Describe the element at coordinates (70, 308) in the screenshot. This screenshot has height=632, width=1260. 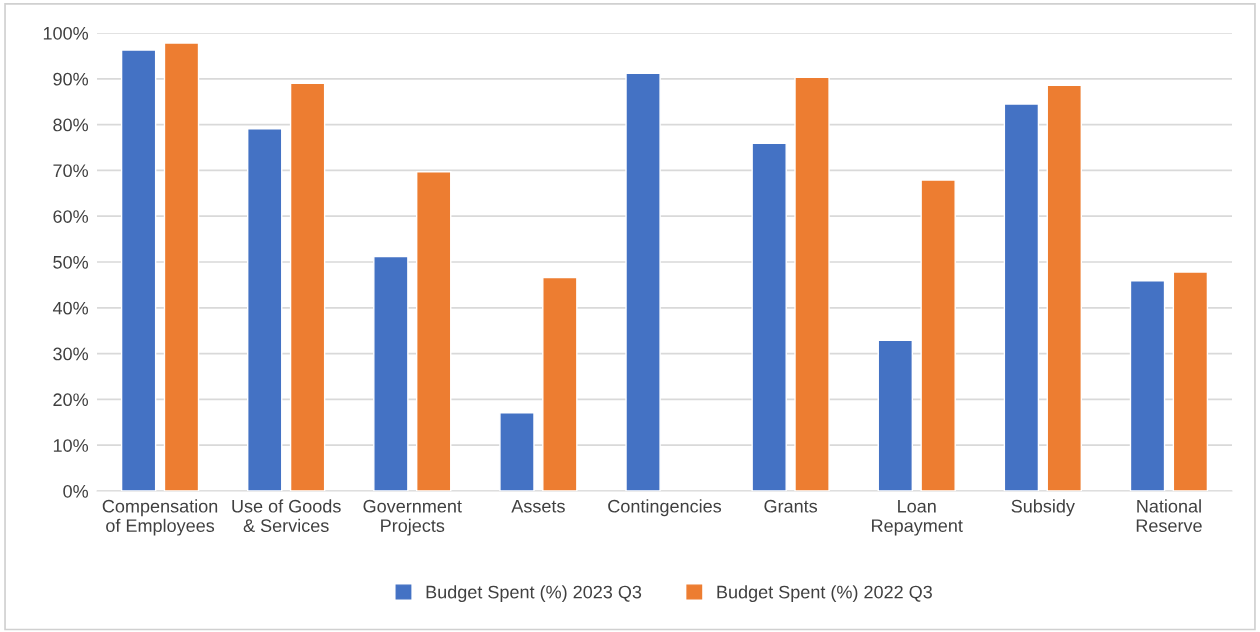
I see `y-tick-label: 40%` at that location.